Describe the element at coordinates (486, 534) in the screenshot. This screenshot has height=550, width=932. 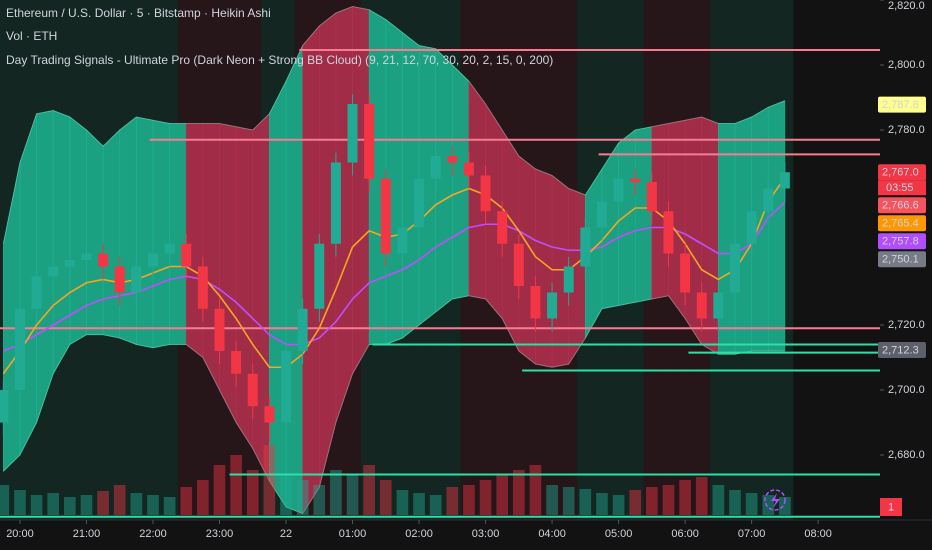
I see `x-tick-label: 03:00` at that location.